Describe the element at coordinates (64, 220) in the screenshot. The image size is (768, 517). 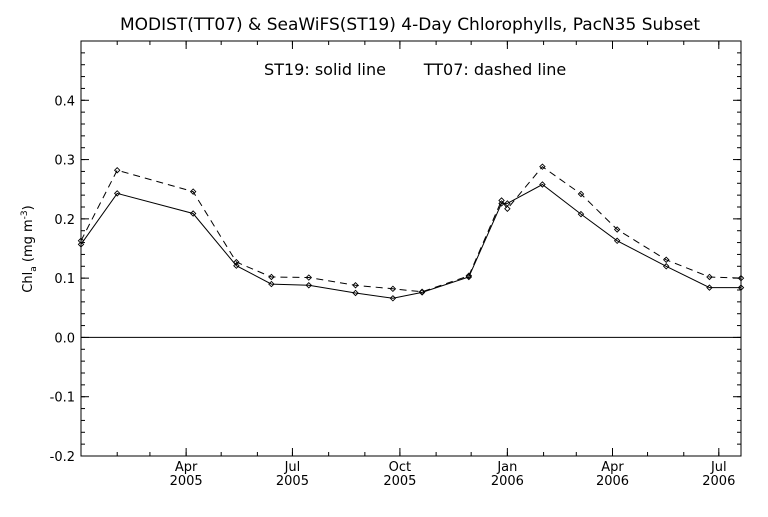
I see `y-tick-label: 0.2` at that location.